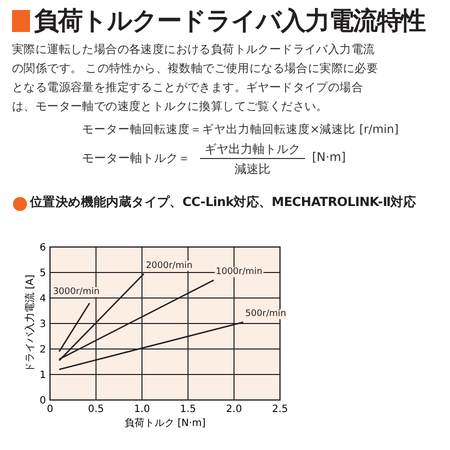  Describe the element at coordinates (223, 202) in the screenshot. I see `chart-subtitle: 位置決め機能内蔵タイプ、CC-Link対応、MECHATROLINK-Ⅱ対応` at that location.